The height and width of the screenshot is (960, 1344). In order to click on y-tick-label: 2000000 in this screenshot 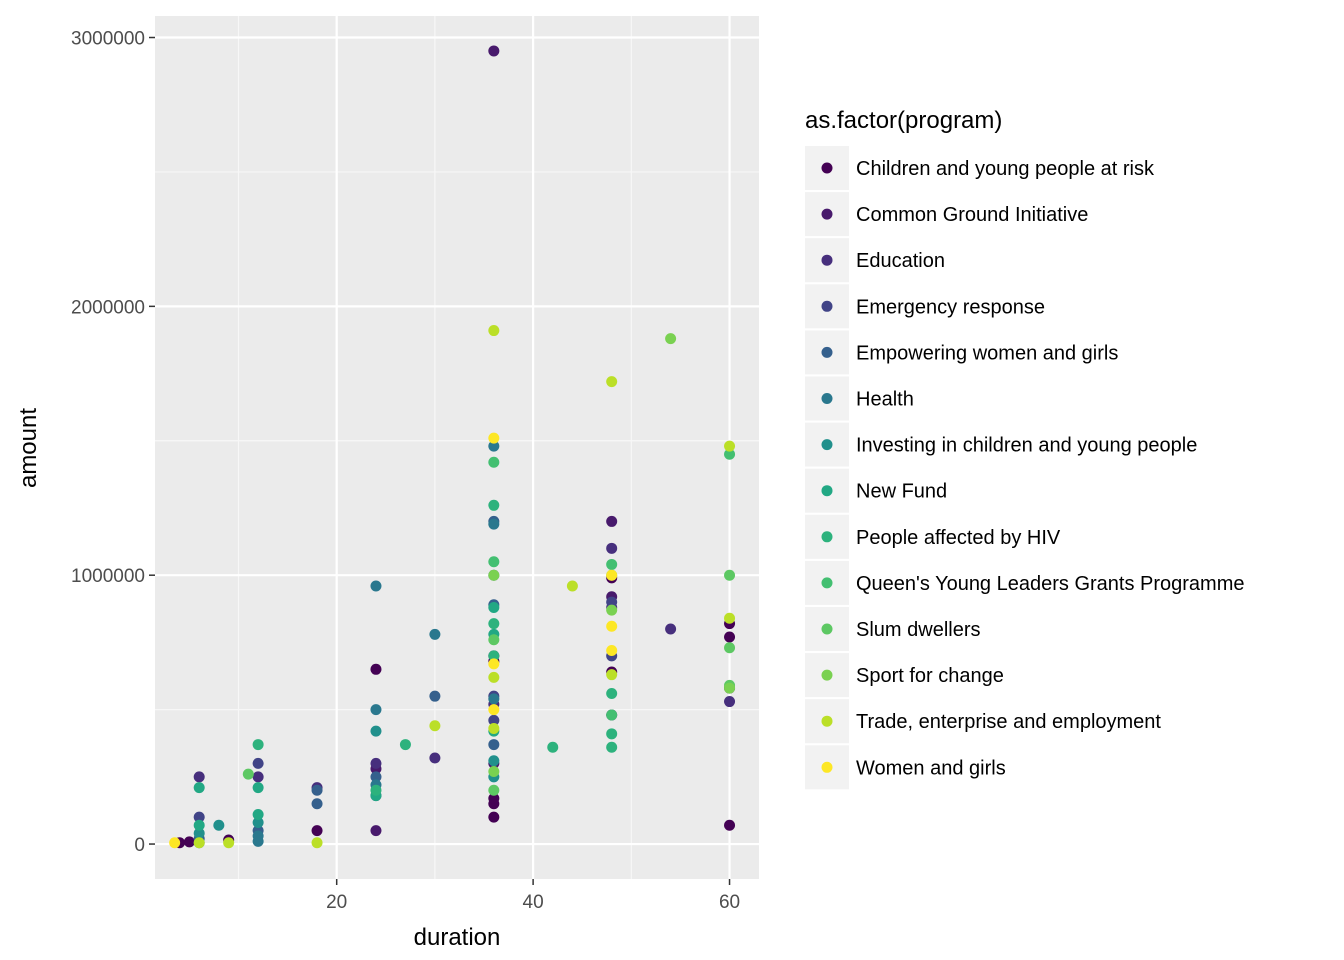, I will do `click(108, 307)`.